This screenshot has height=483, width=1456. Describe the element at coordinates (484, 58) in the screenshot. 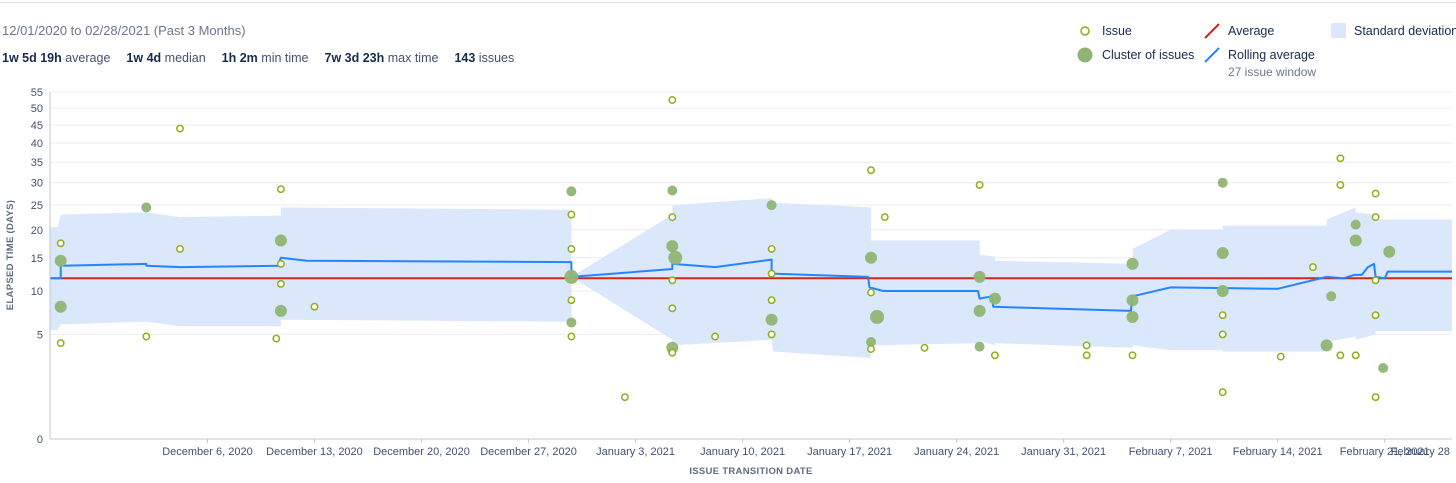

I see `stat-issues: 143 issues` at that location.